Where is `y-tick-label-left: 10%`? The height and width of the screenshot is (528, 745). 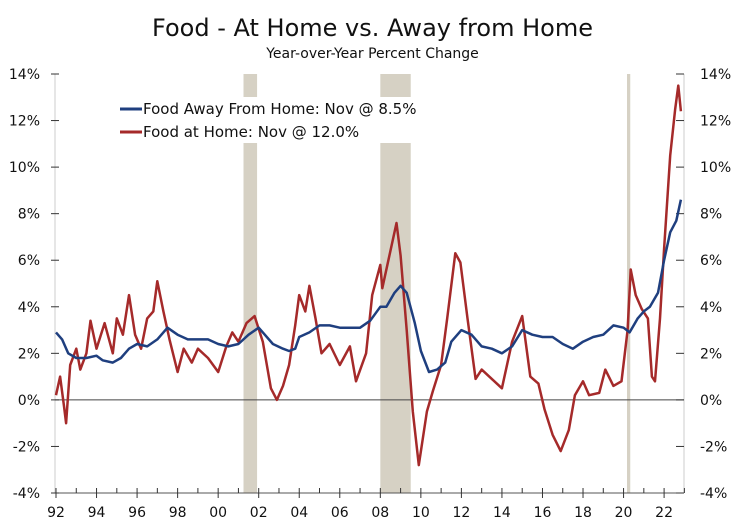 y-tick-label-left: 10% is located at coordinates (24, 168).